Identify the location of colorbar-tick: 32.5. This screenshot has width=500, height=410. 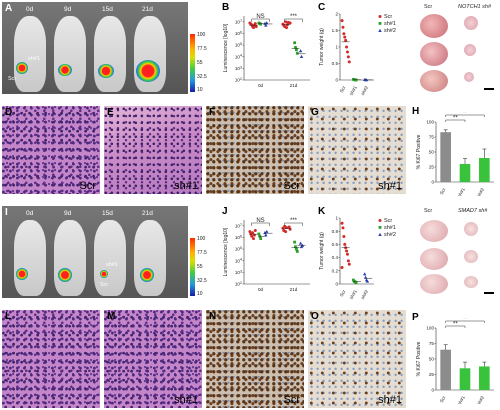
(202, 281).